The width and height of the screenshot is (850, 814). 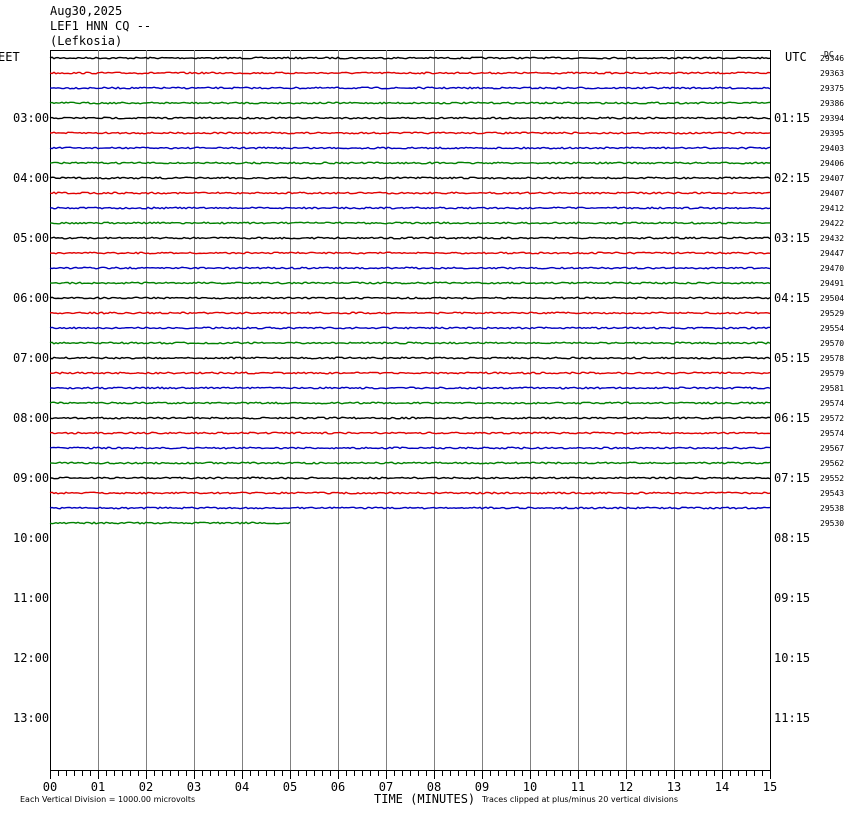 I want to click on trace-dc-value: 29572, so click(x=832, y=418).